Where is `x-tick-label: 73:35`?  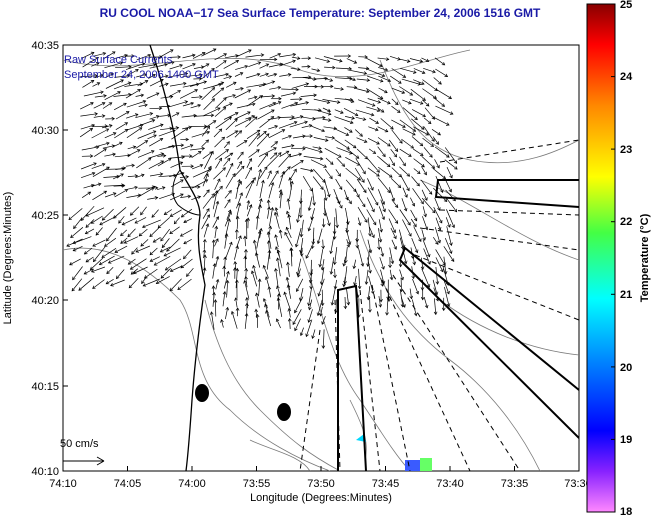
x-tick-label: 73:35 is located at coordinates (515, 484).